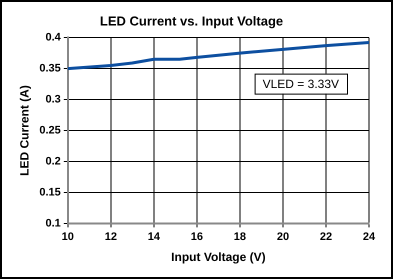 This screenshot has height=279, width=393. I want to click on annotation: VLED = 3.33V, so click(301, 83).